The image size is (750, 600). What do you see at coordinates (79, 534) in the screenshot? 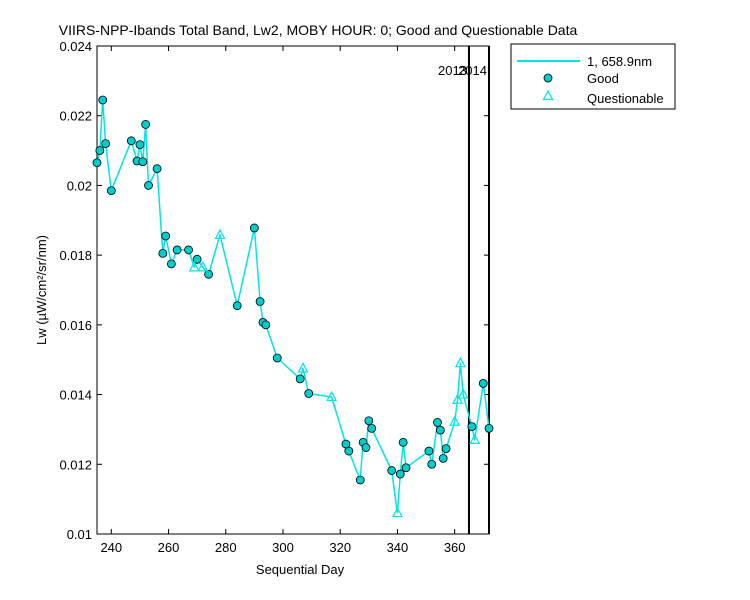
I see `y-tick-label: 0.01` at bounding box center [79, 534].